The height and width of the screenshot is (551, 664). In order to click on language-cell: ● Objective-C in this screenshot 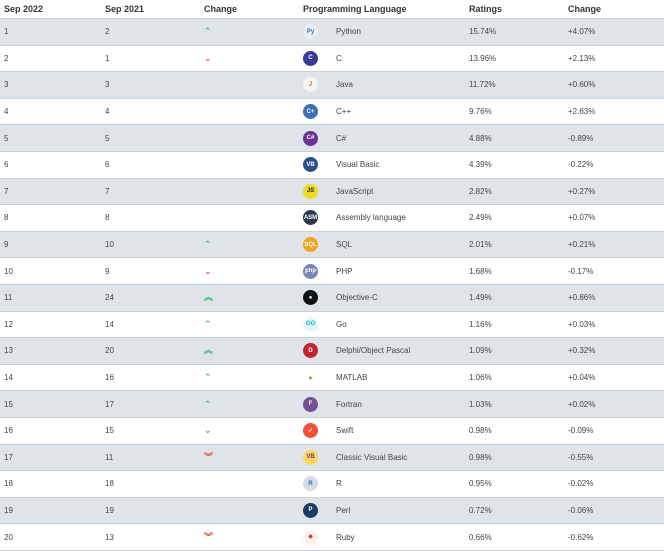, I will do `click(382, 298)`.